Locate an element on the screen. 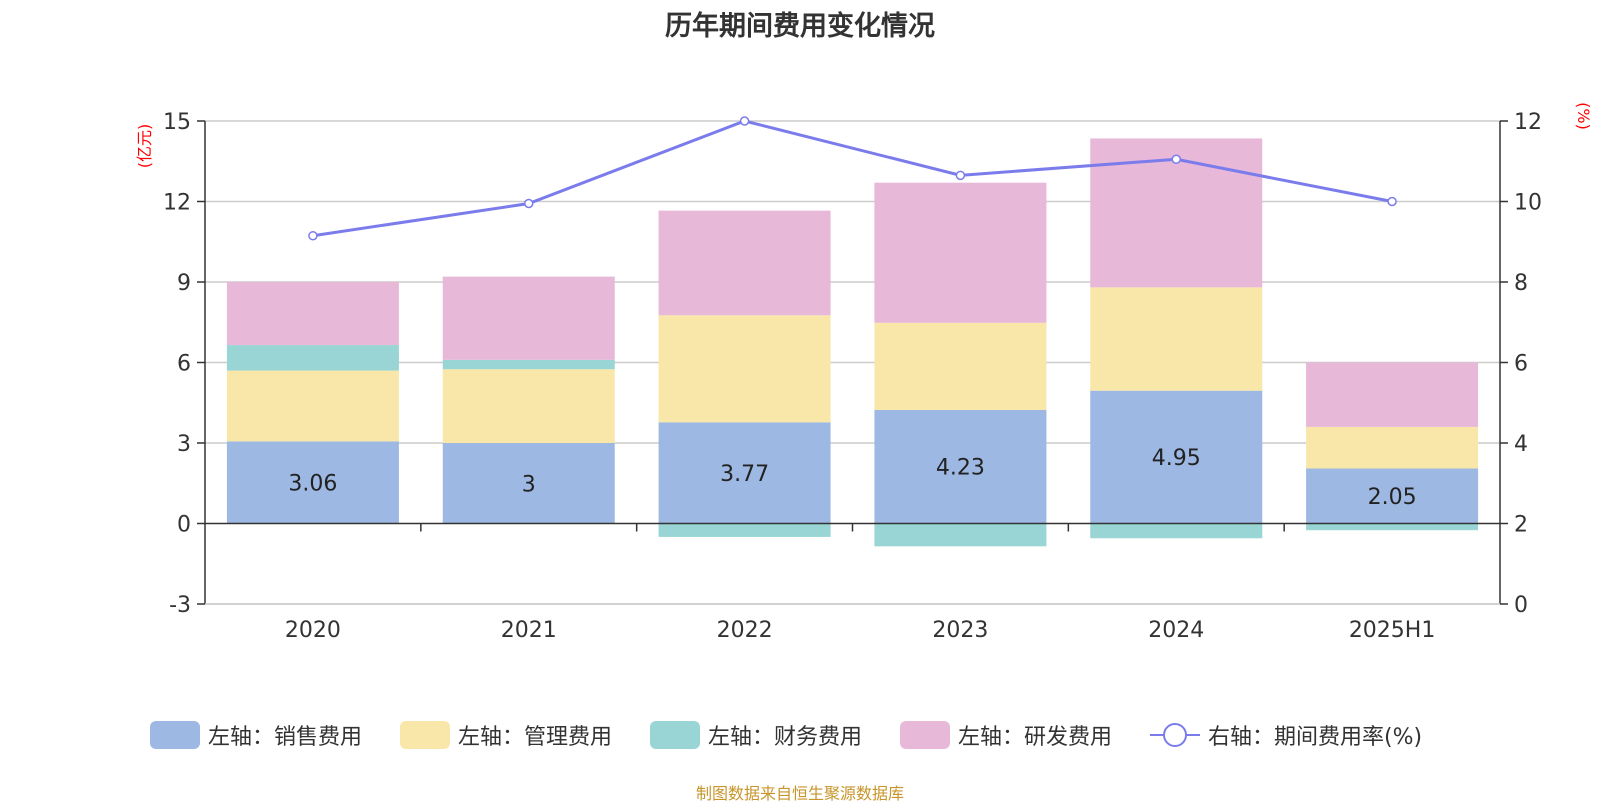  x-axis-tick-label: 2021 is located at coordinates (529, 630).